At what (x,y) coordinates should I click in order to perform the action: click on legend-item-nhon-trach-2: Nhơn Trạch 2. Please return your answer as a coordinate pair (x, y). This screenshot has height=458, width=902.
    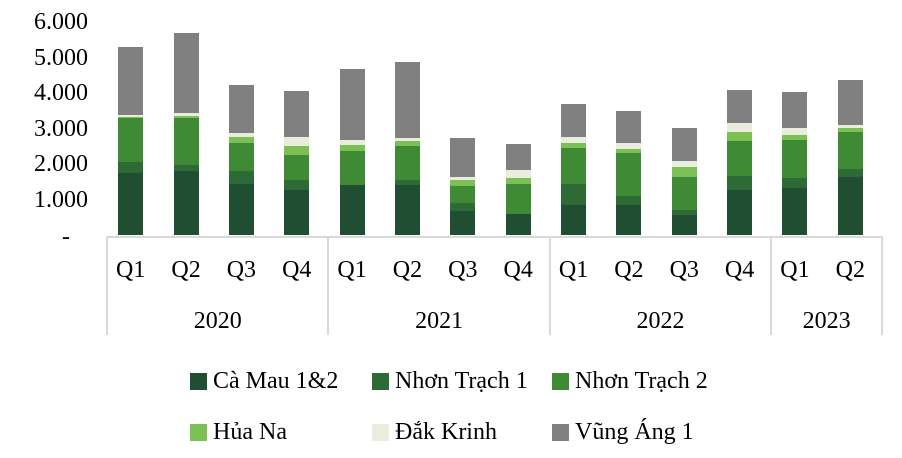
    Looking at the image, I should click on (630, 381).